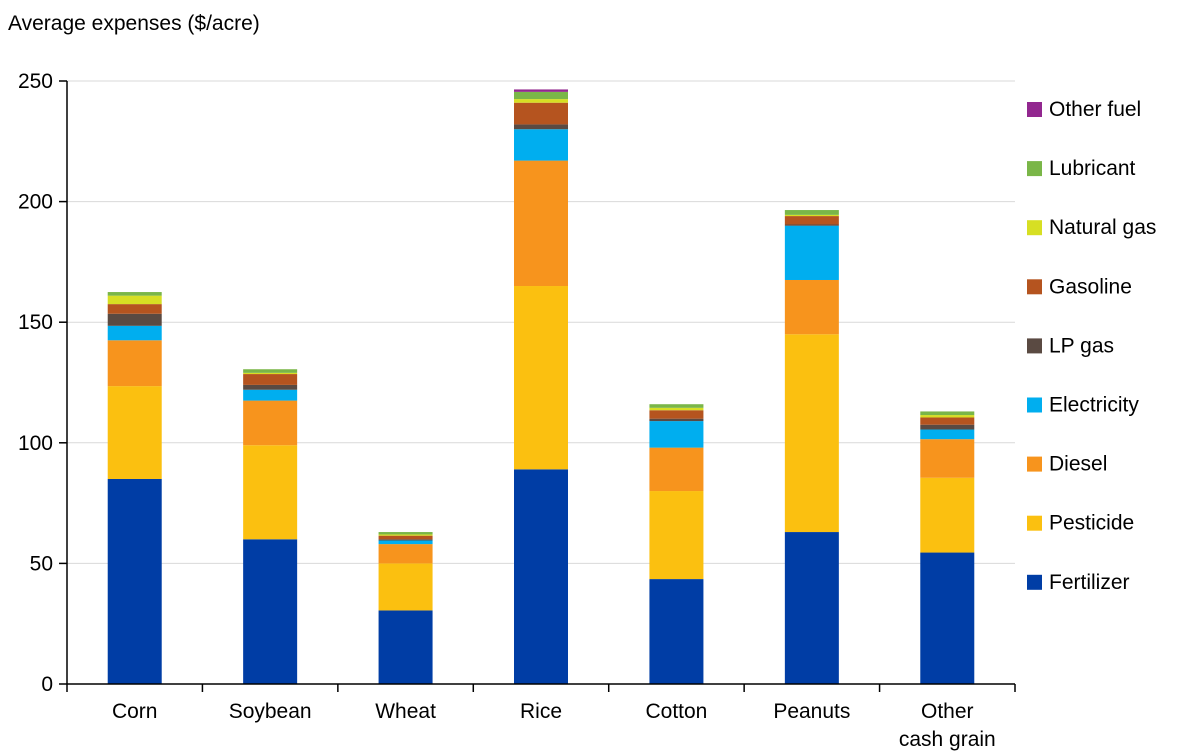 Image resolution: width=1177 pixels, height=756 pixels. I want to click on legend-label: Pesticide, so click(1091, 523).